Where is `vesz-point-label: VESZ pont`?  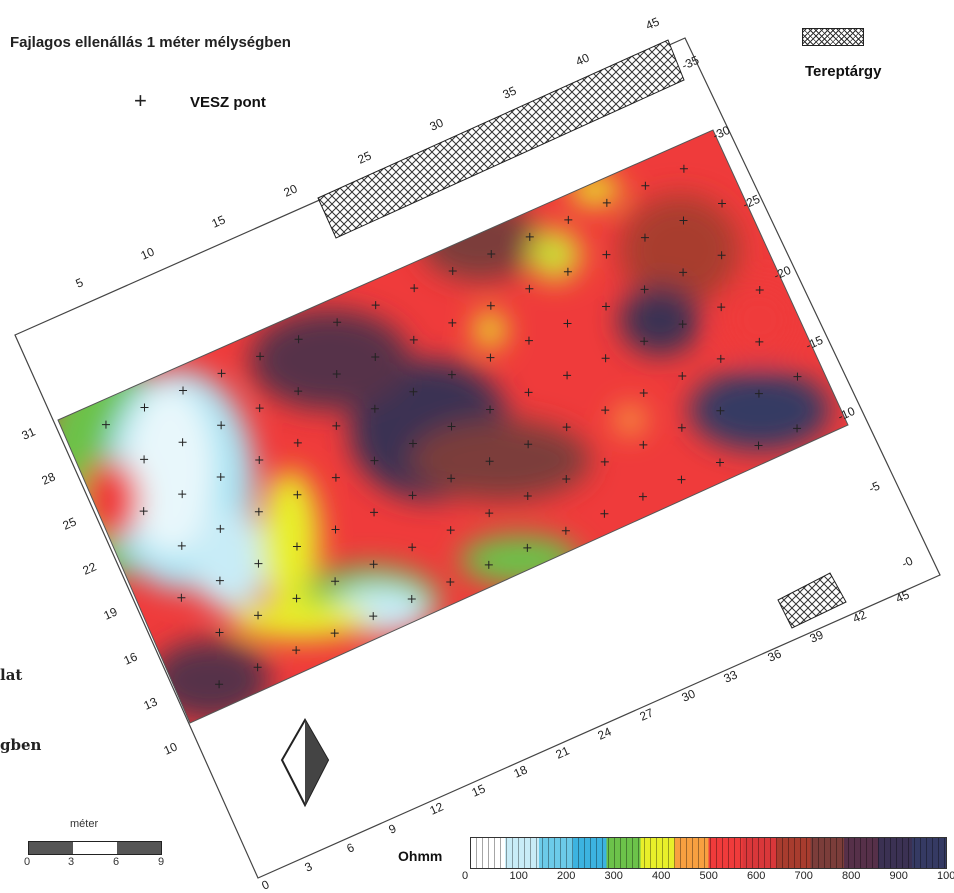
vesz-point-label: VESZ pont is located at coordinates (228, 102).